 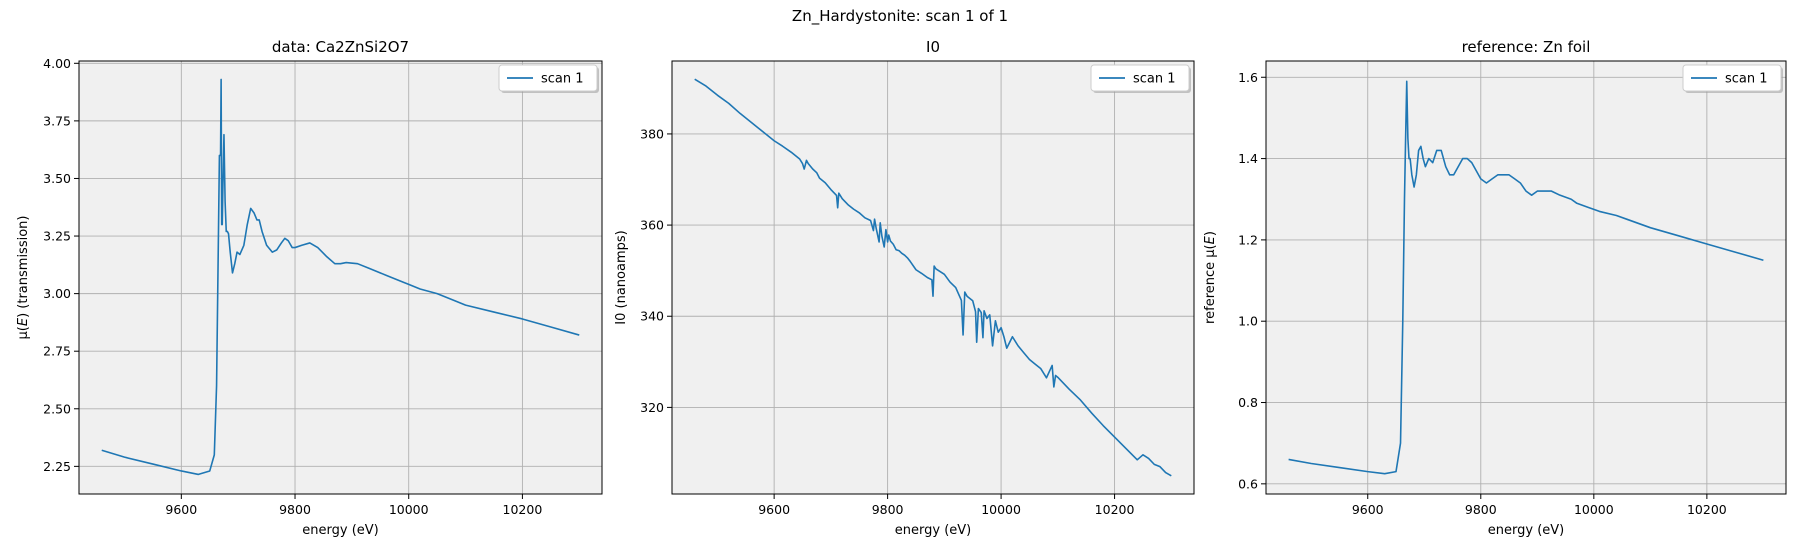 I want to click on y-axis-label-part: ), so click(x=1210, y=233).